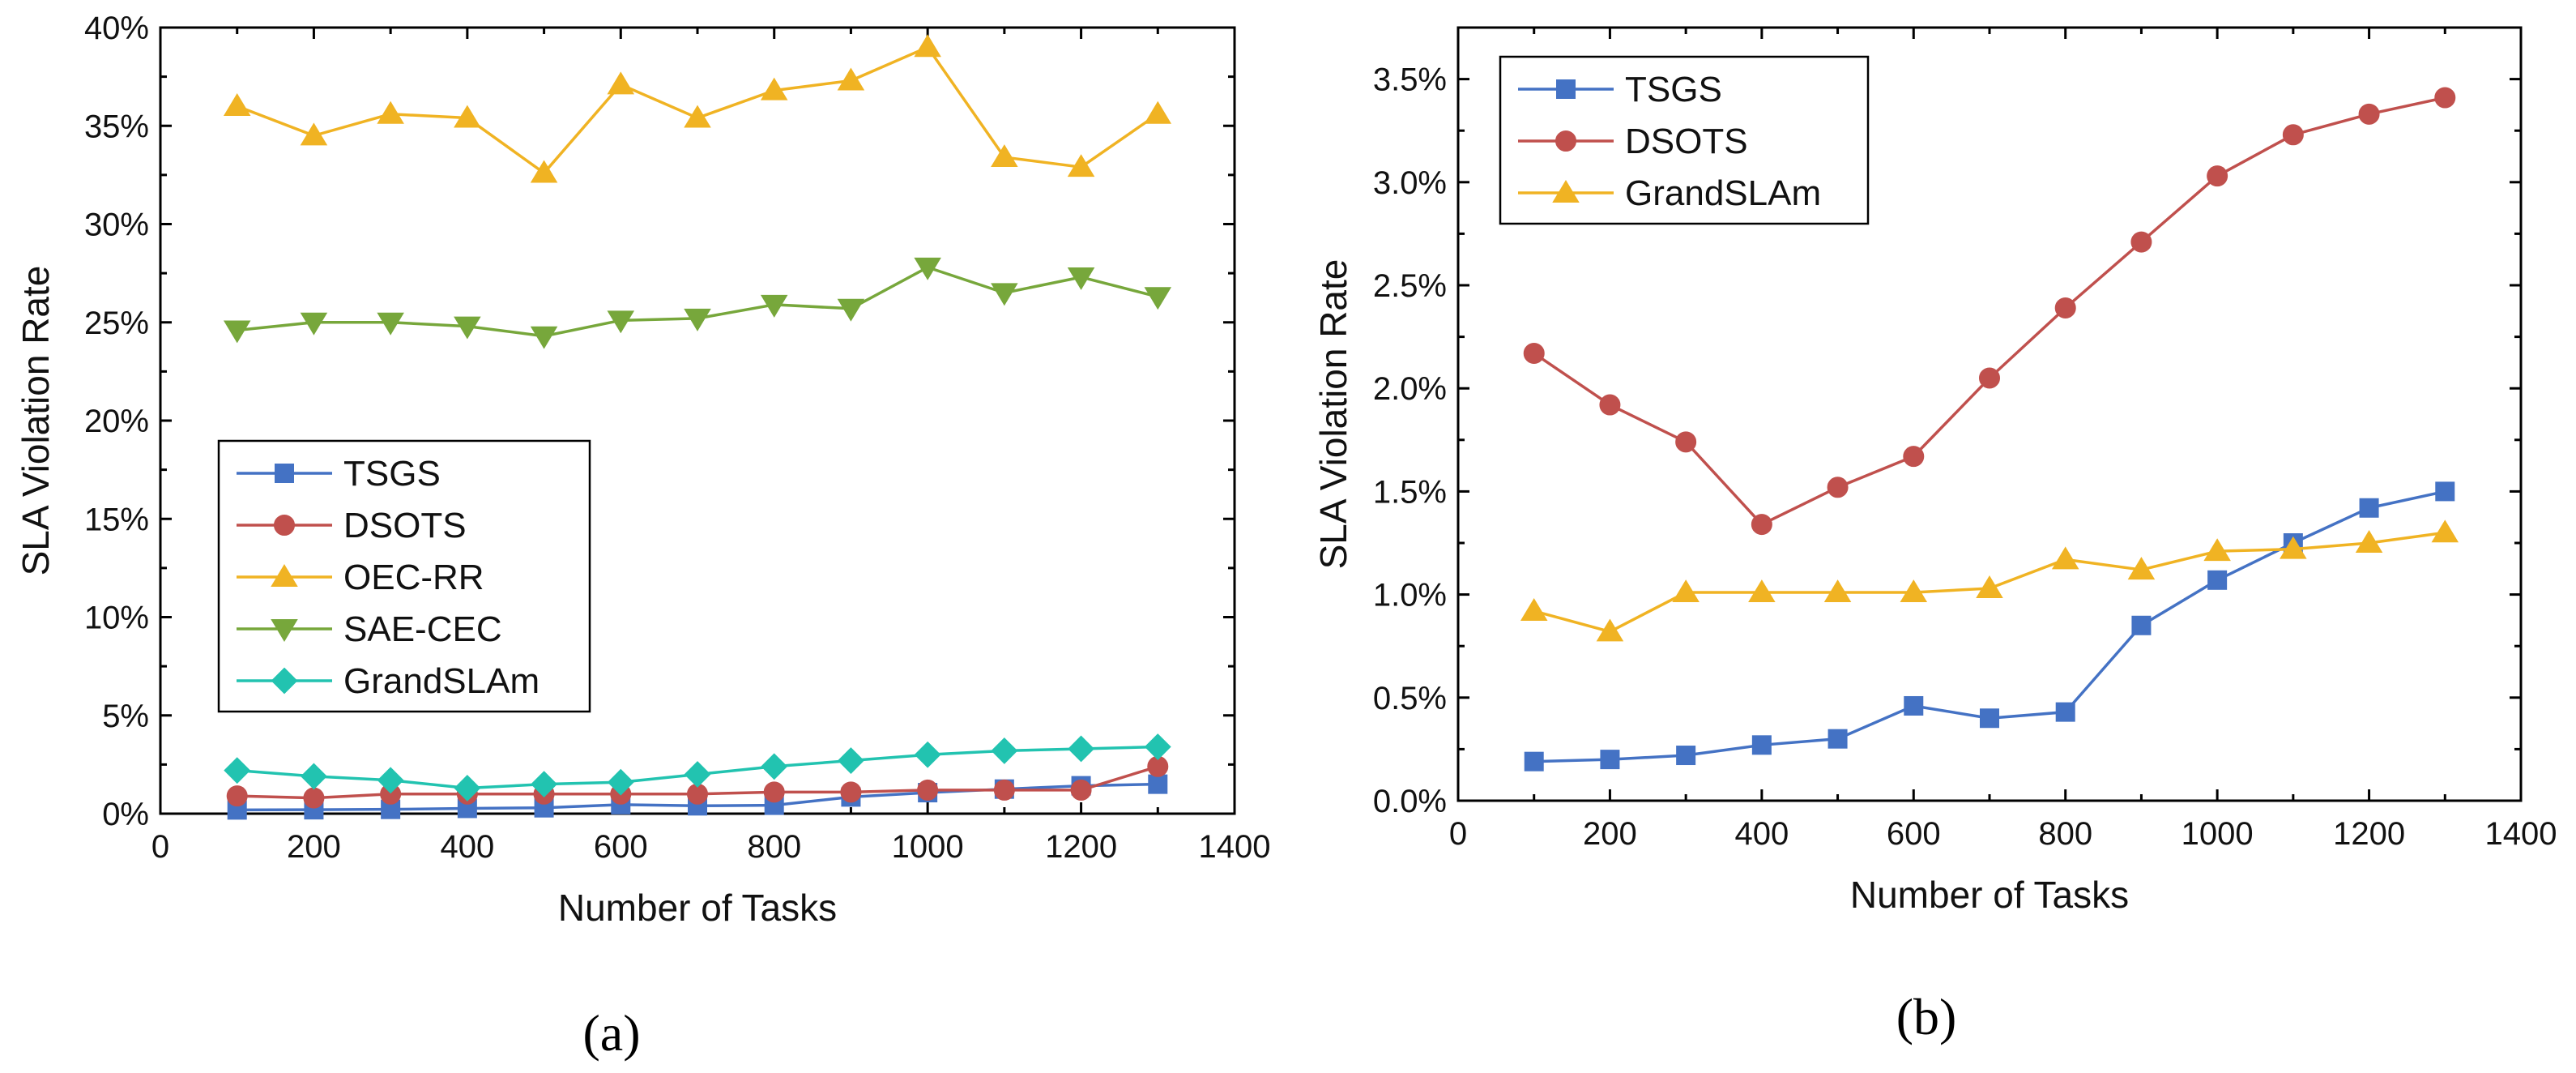 The width and height of the screenshot is (2576, 1073). Describe the element at coordinates (36, 421) in the screenshot. I see `chart-a-y-axis-title: SLA Violation Rate` at that location.